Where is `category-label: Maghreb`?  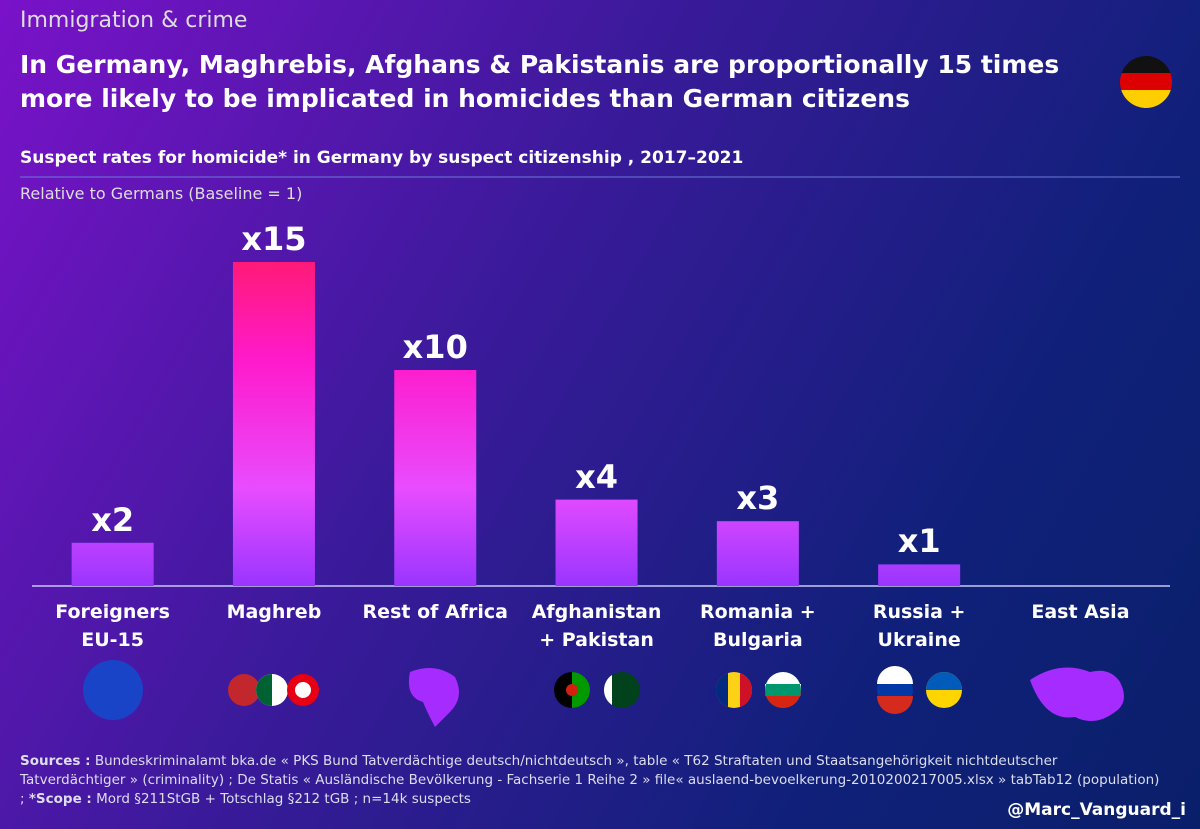
category-label: Maghreb is located at coordinates (274, 612).